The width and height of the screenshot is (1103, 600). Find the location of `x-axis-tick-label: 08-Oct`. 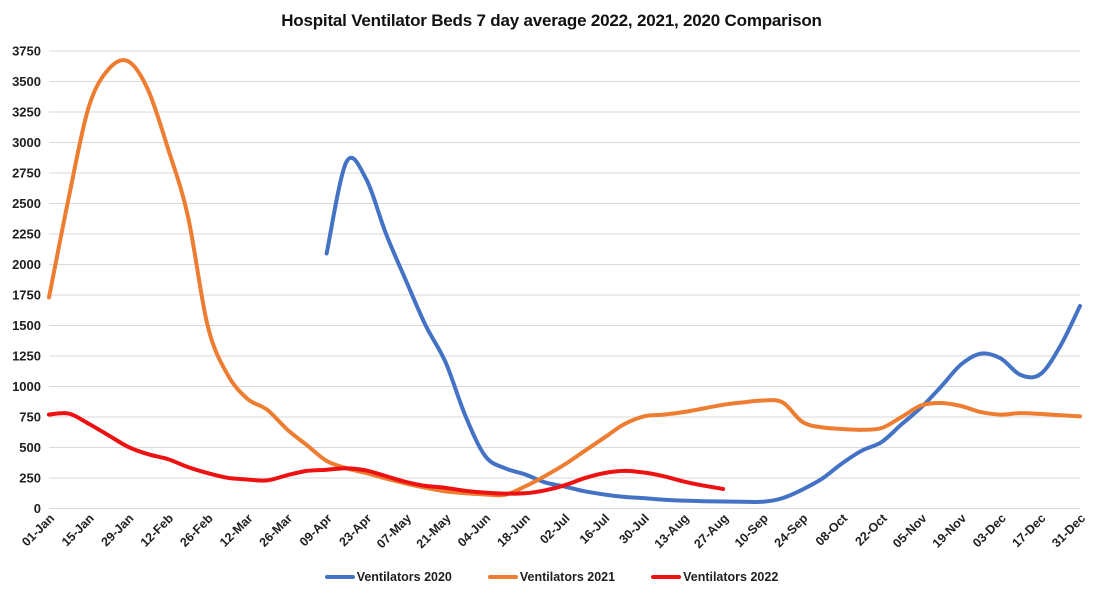

x-axis-tick-label: 08-Oct is located at coordinates (832, 530).